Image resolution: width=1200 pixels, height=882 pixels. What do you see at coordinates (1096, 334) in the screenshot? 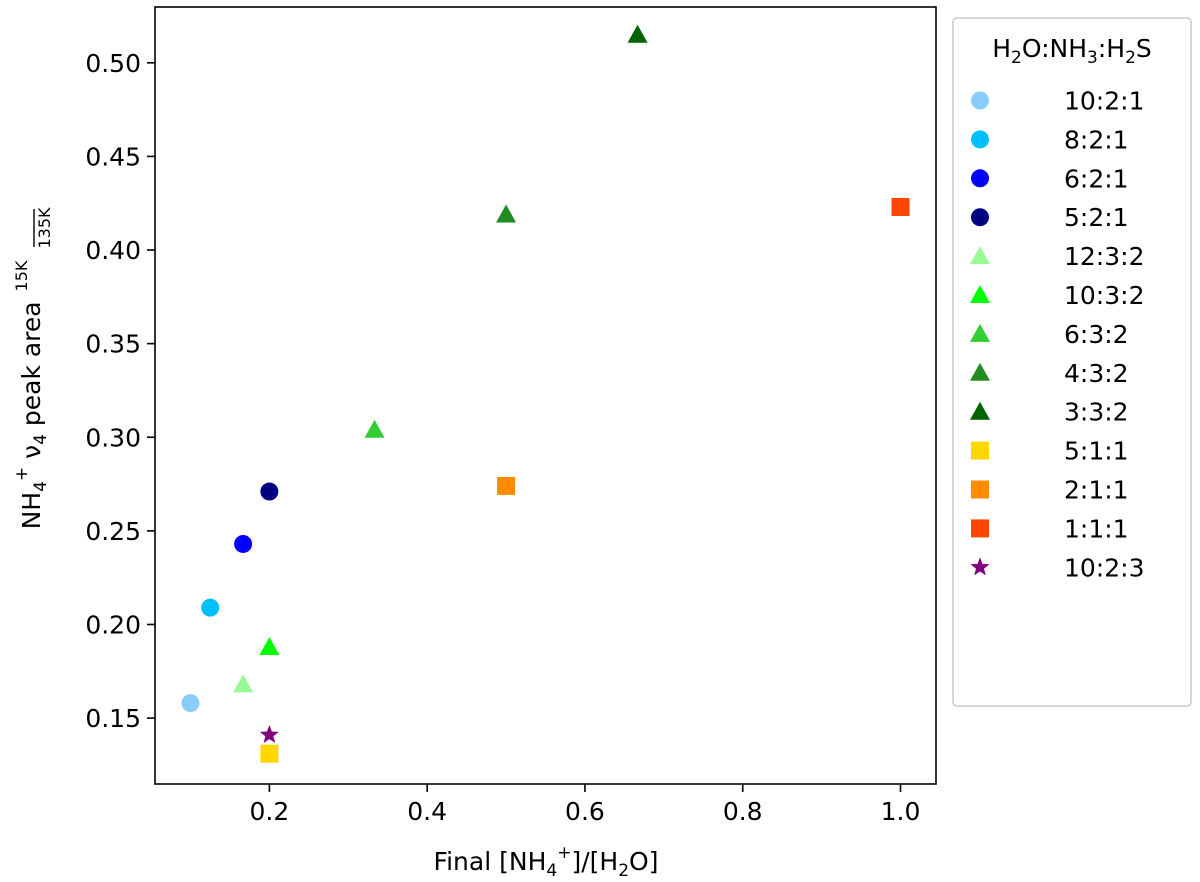
I see `legend-label: 6:3:2` at bounding box center [1096, 334].